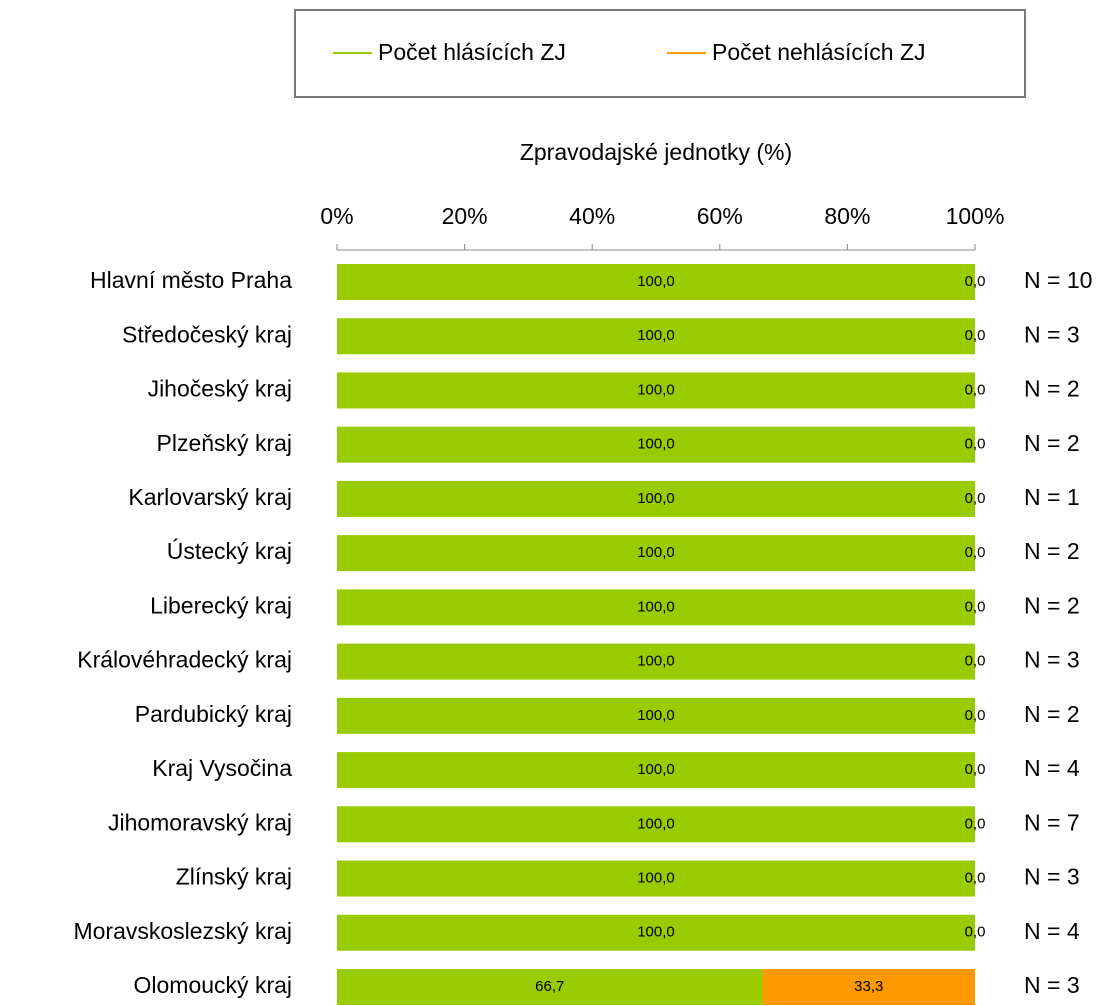 This screenshot has width=1115, height=1006. Describe the element at coordinates (182, 931) in the screenshot. I see `category-label: Moravskoslezský kraj` at that location.